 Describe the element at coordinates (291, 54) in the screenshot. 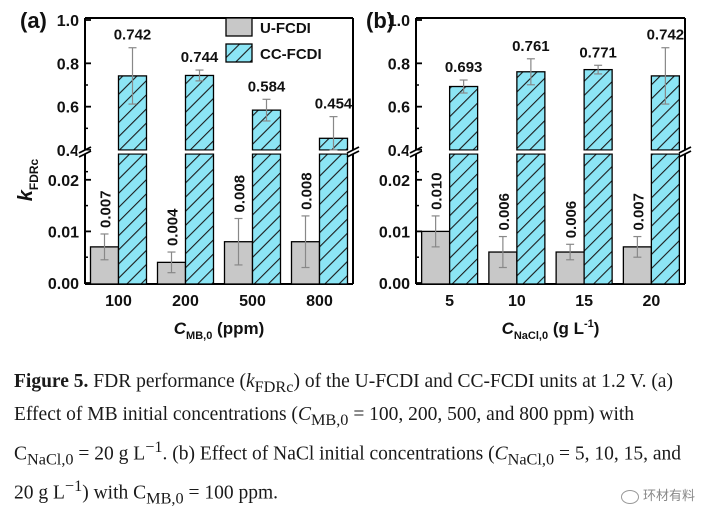

I see `legend-label: CC-FCDI` at that location.